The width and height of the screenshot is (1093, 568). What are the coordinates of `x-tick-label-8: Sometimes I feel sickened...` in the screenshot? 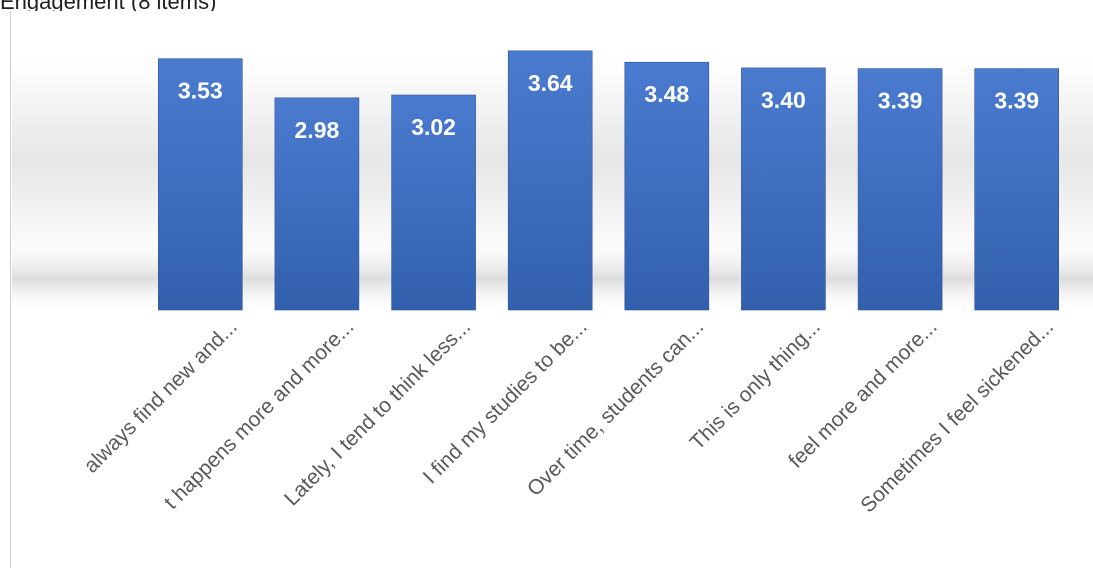 It's located at (957, 416).